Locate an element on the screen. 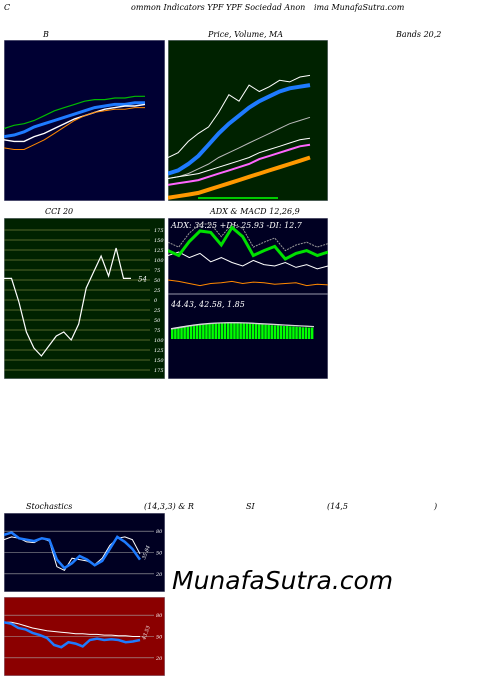 This screenshot has width=500, height=680. adx-bg is located at coordinates (248, 298).